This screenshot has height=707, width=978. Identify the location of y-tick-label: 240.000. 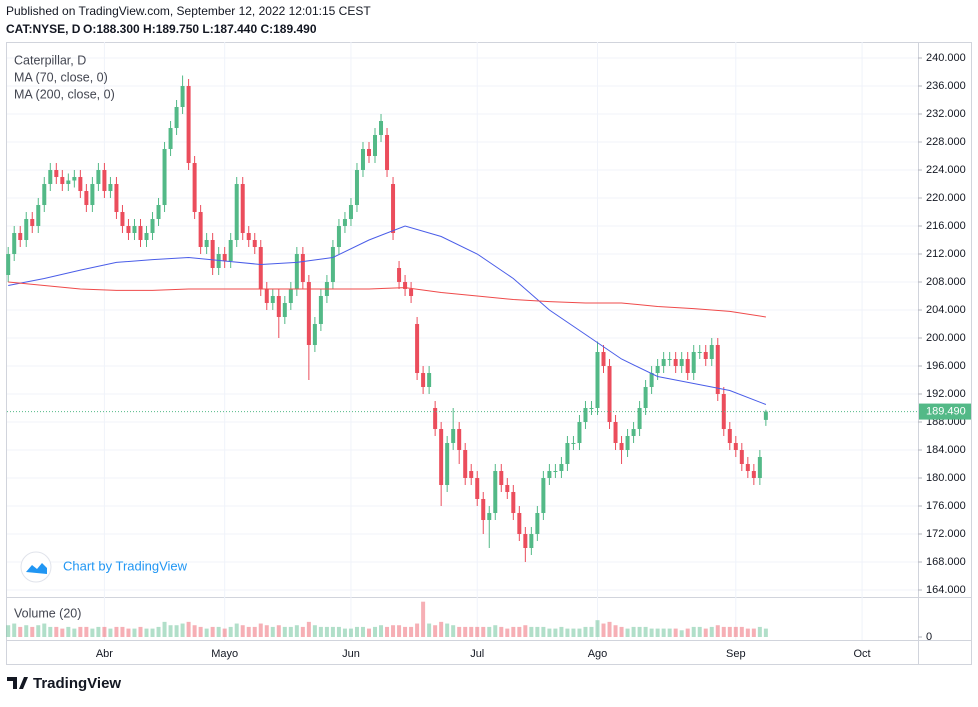
(946, 58).